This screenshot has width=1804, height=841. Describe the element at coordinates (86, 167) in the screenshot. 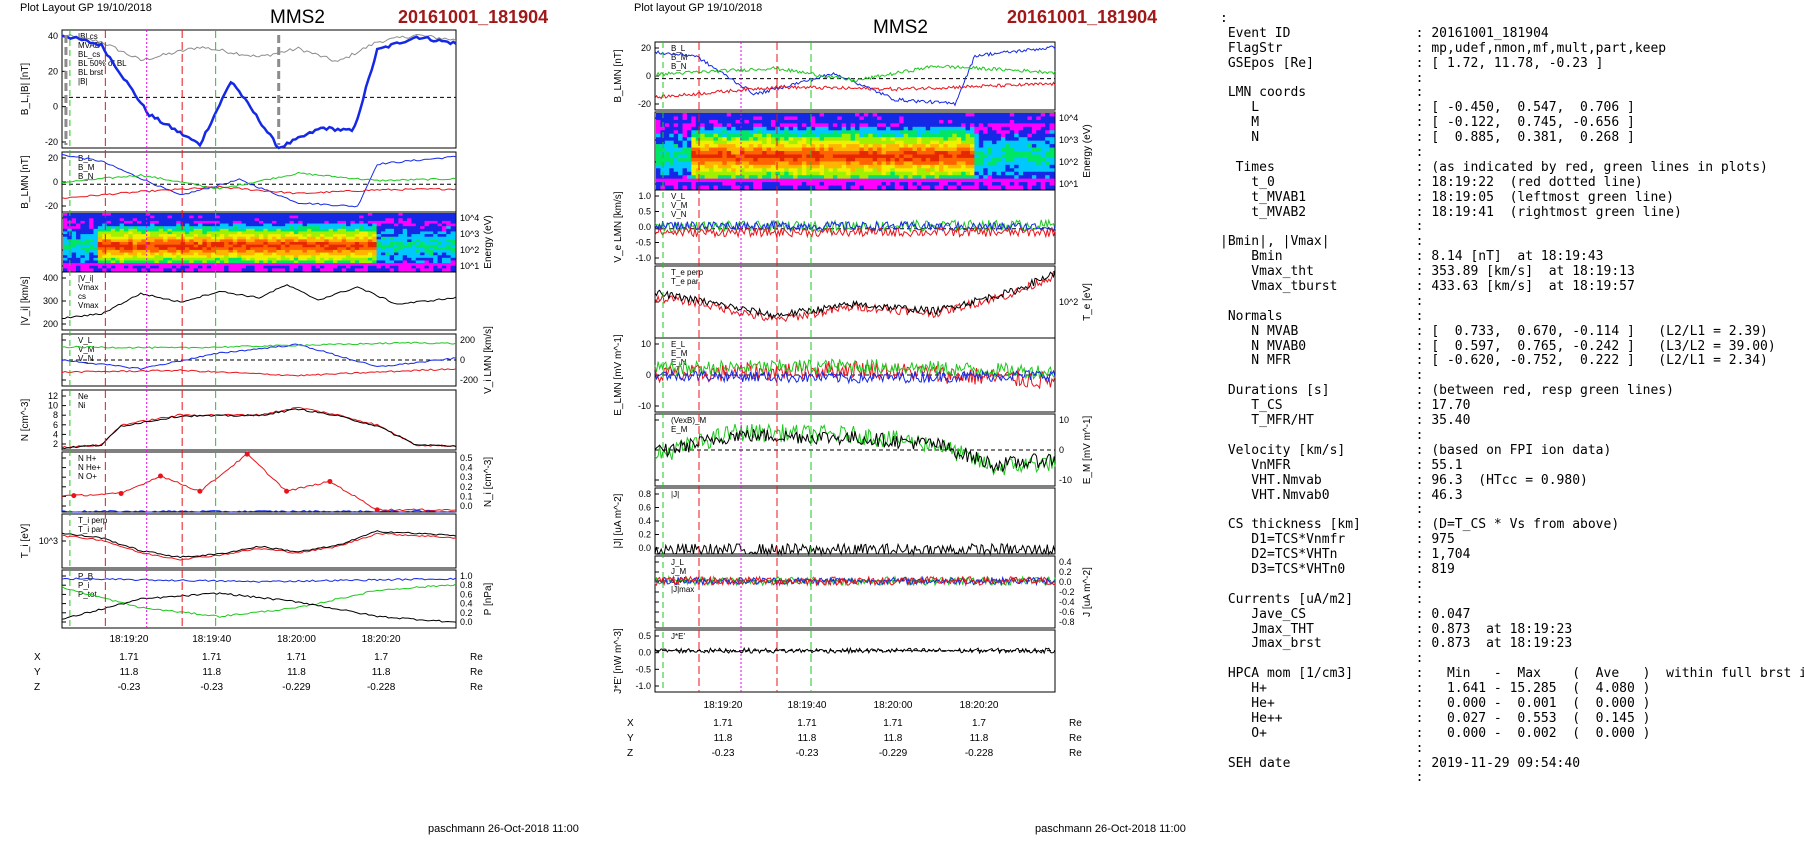

I see `legend-label: B_M` at that location.